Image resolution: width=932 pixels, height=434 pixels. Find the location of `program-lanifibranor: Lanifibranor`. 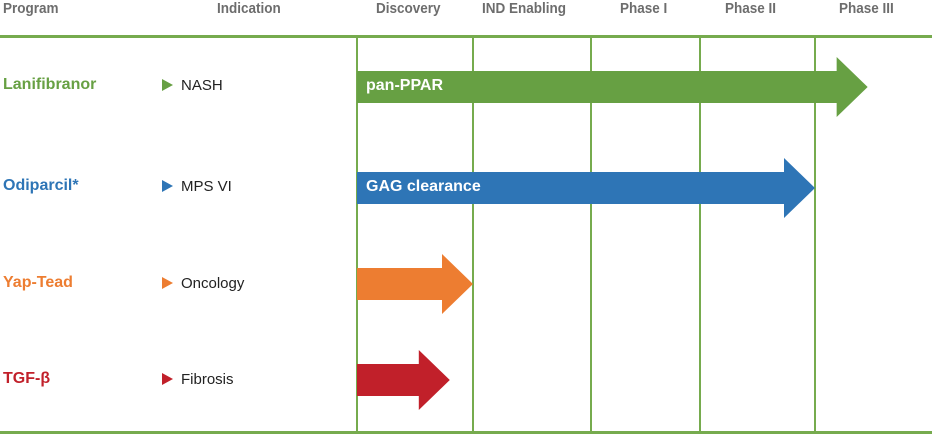

program-lanifibranor: Lanifibranor is located at coordinates (50, 84).